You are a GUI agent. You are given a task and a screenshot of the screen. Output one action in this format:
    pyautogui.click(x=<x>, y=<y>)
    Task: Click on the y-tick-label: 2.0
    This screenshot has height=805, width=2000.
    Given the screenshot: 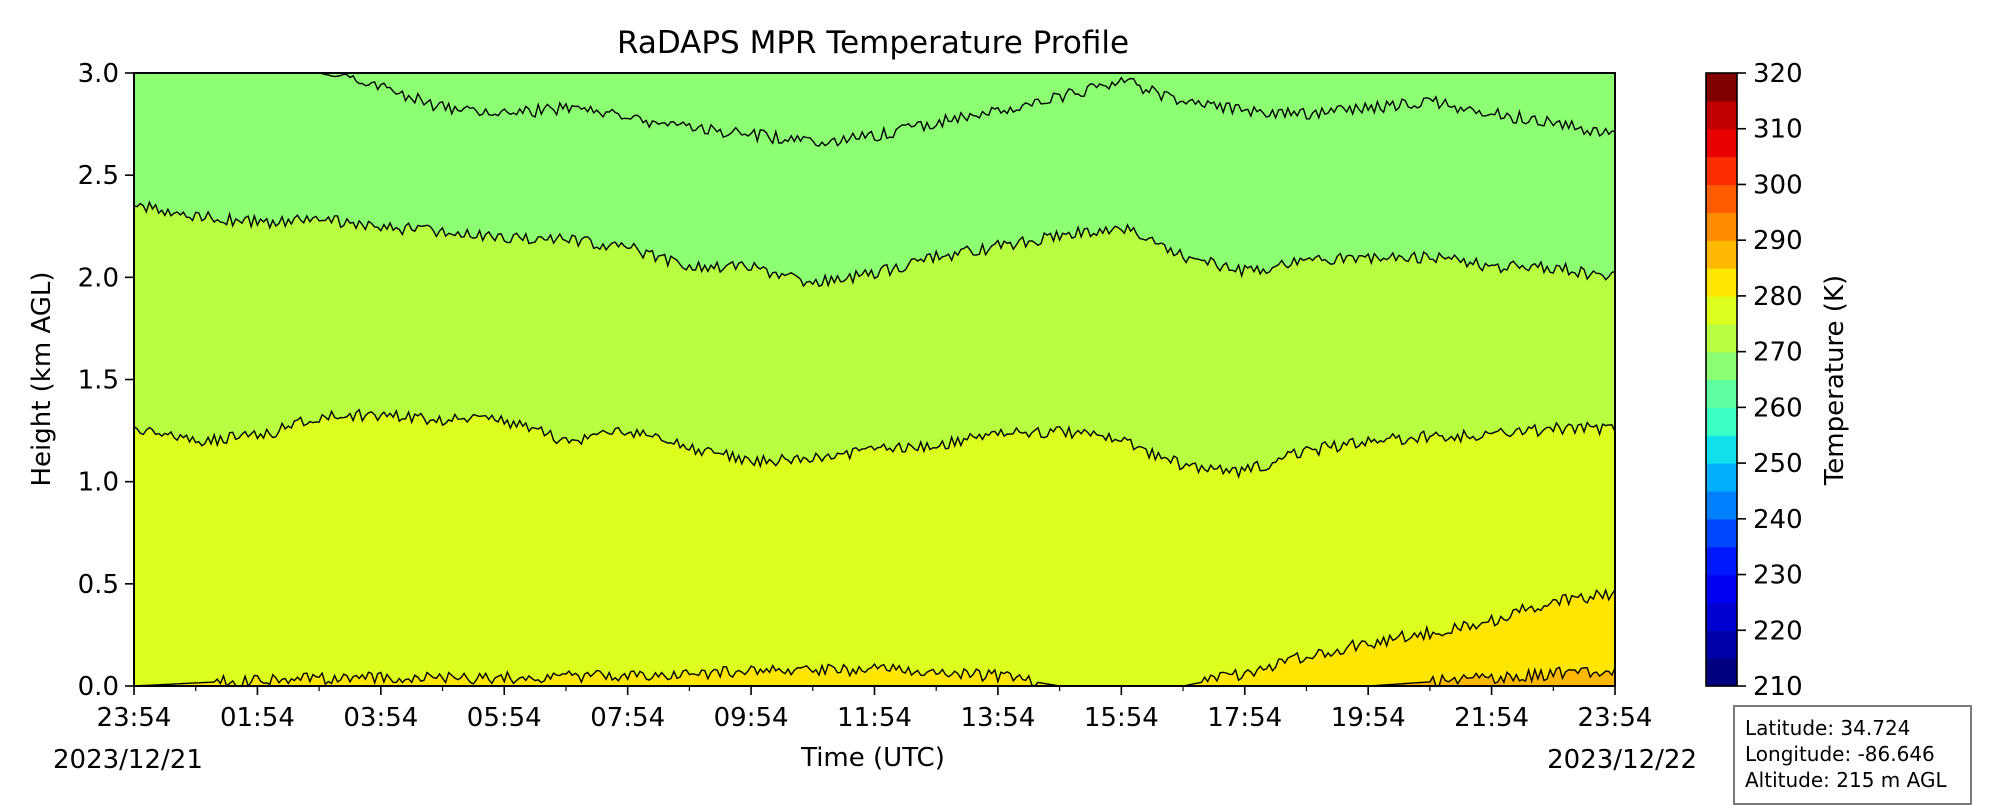 What is the action you would take?
    pyautogui.click(x=98, y=278)
    